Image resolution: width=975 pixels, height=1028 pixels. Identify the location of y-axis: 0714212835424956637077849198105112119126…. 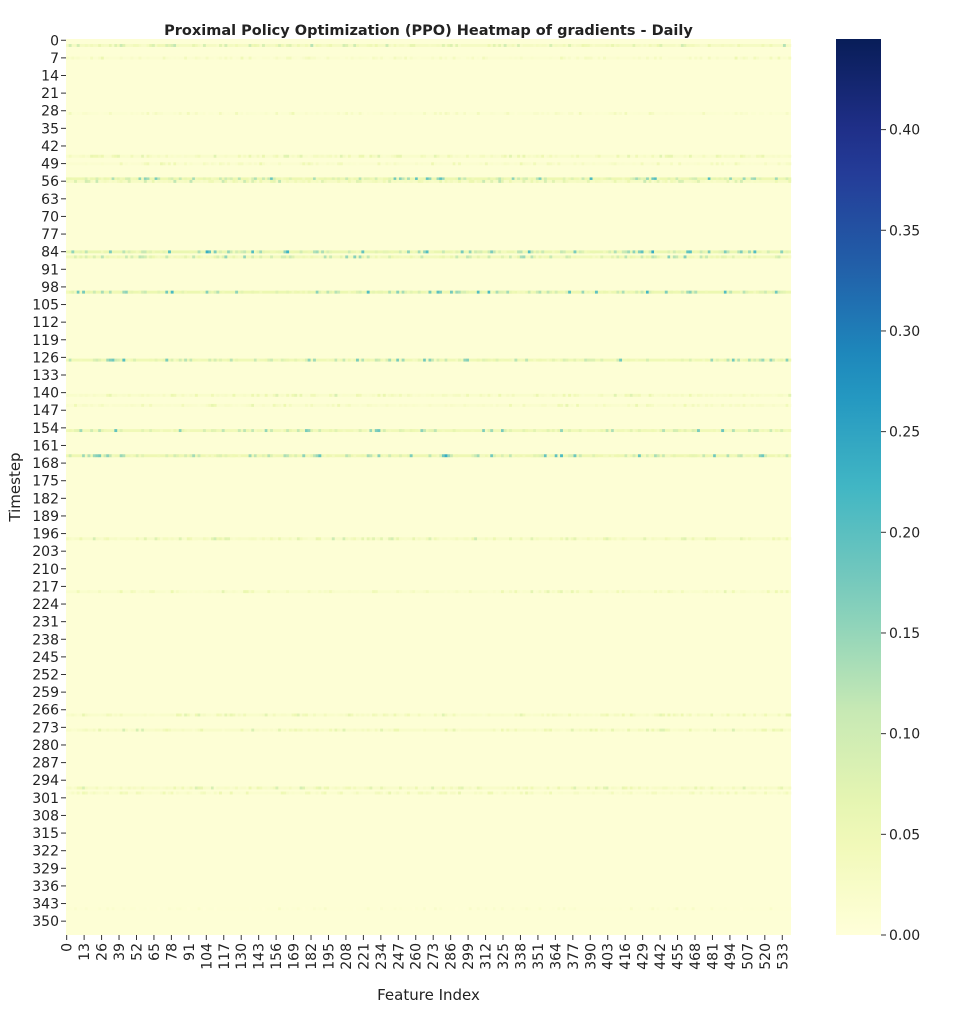
(49, 481).